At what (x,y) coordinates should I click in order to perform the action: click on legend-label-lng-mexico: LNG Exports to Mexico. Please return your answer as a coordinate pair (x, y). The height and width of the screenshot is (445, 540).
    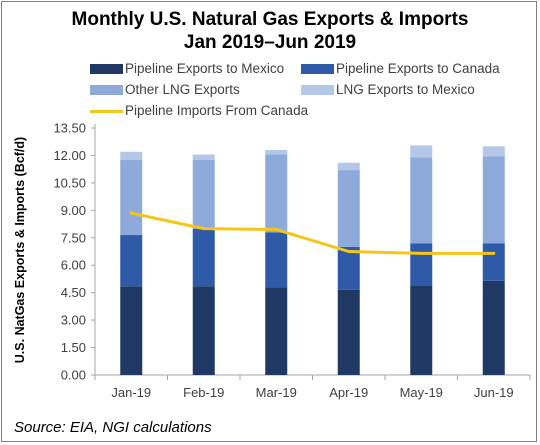
    Looking at the image, I should click on (405, 89).